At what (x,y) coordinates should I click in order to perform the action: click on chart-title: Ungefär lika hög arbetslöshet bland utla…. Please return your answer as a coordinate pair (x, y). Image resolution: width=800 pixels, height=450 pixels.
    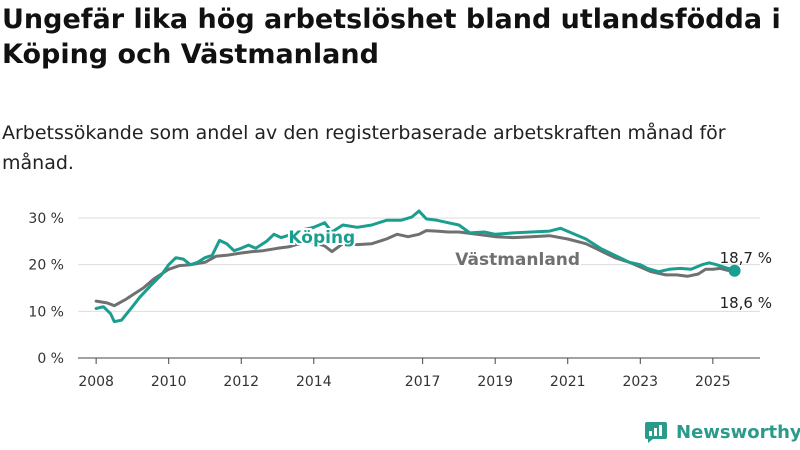
    Looking at the image, I should click on (391, 37).